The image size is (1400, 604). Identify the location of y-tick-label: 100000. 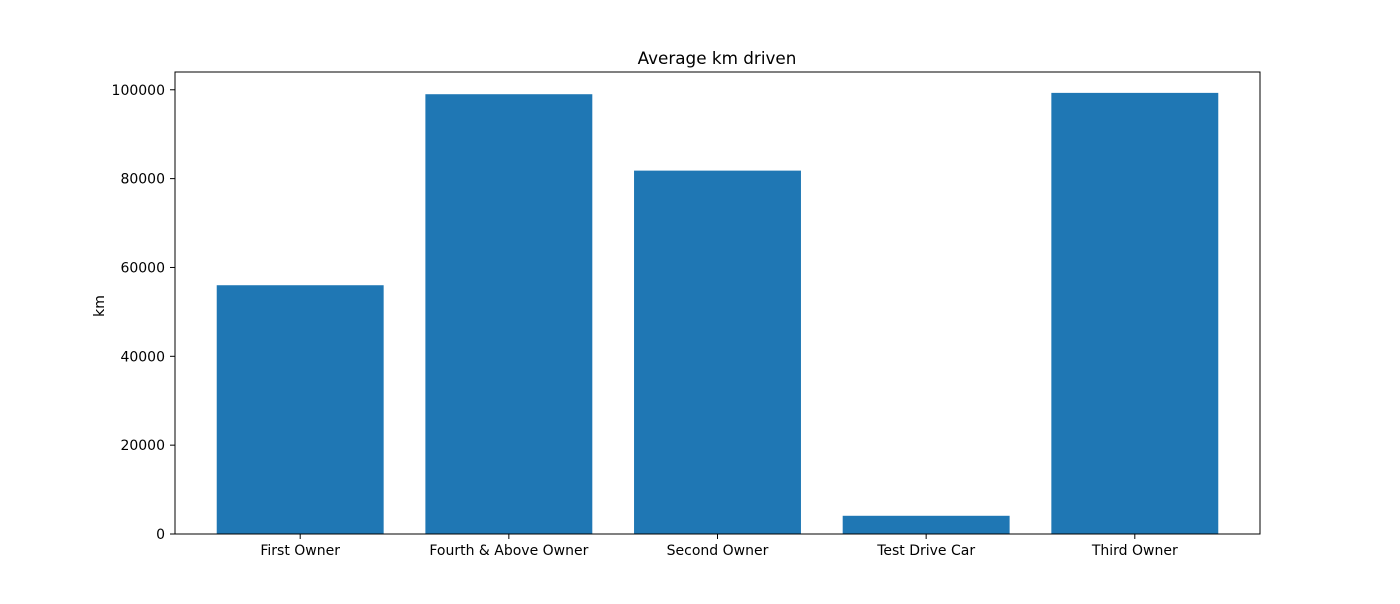
(138, 91).